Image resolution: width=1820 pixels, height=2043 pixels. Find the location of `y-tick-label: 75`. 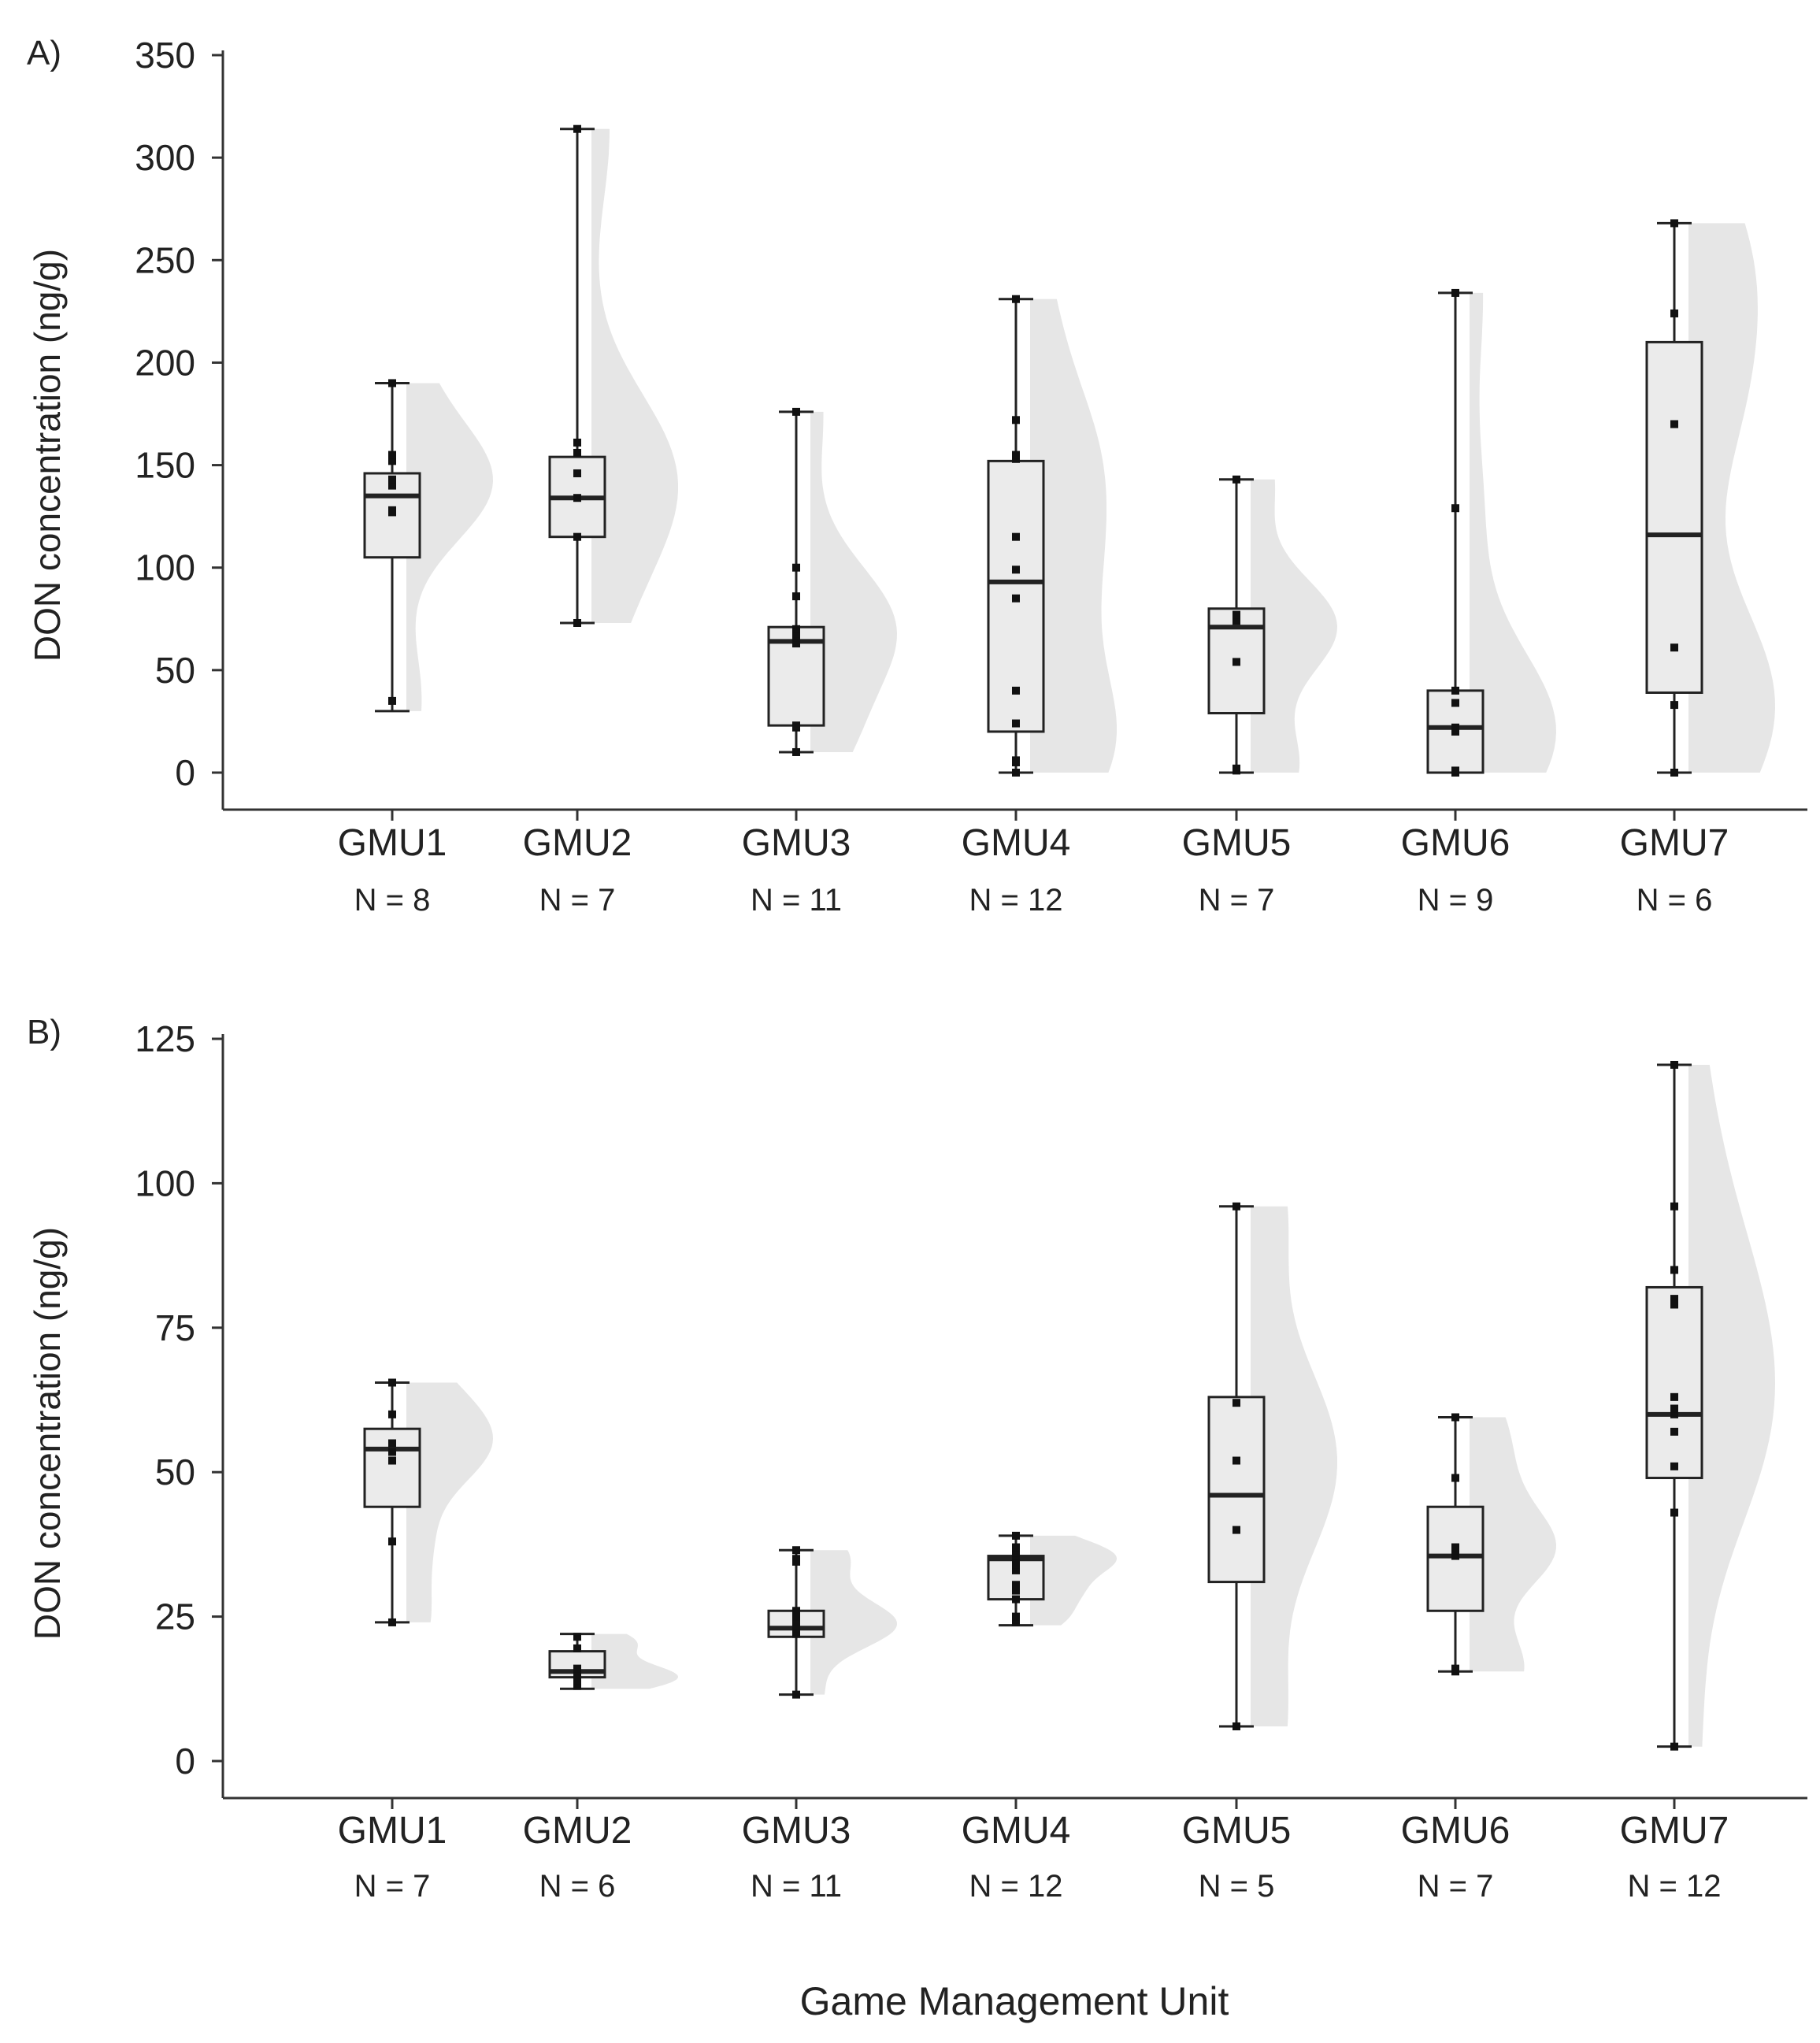

y-tick-label: 75 is located at coordinates (175, 1327).